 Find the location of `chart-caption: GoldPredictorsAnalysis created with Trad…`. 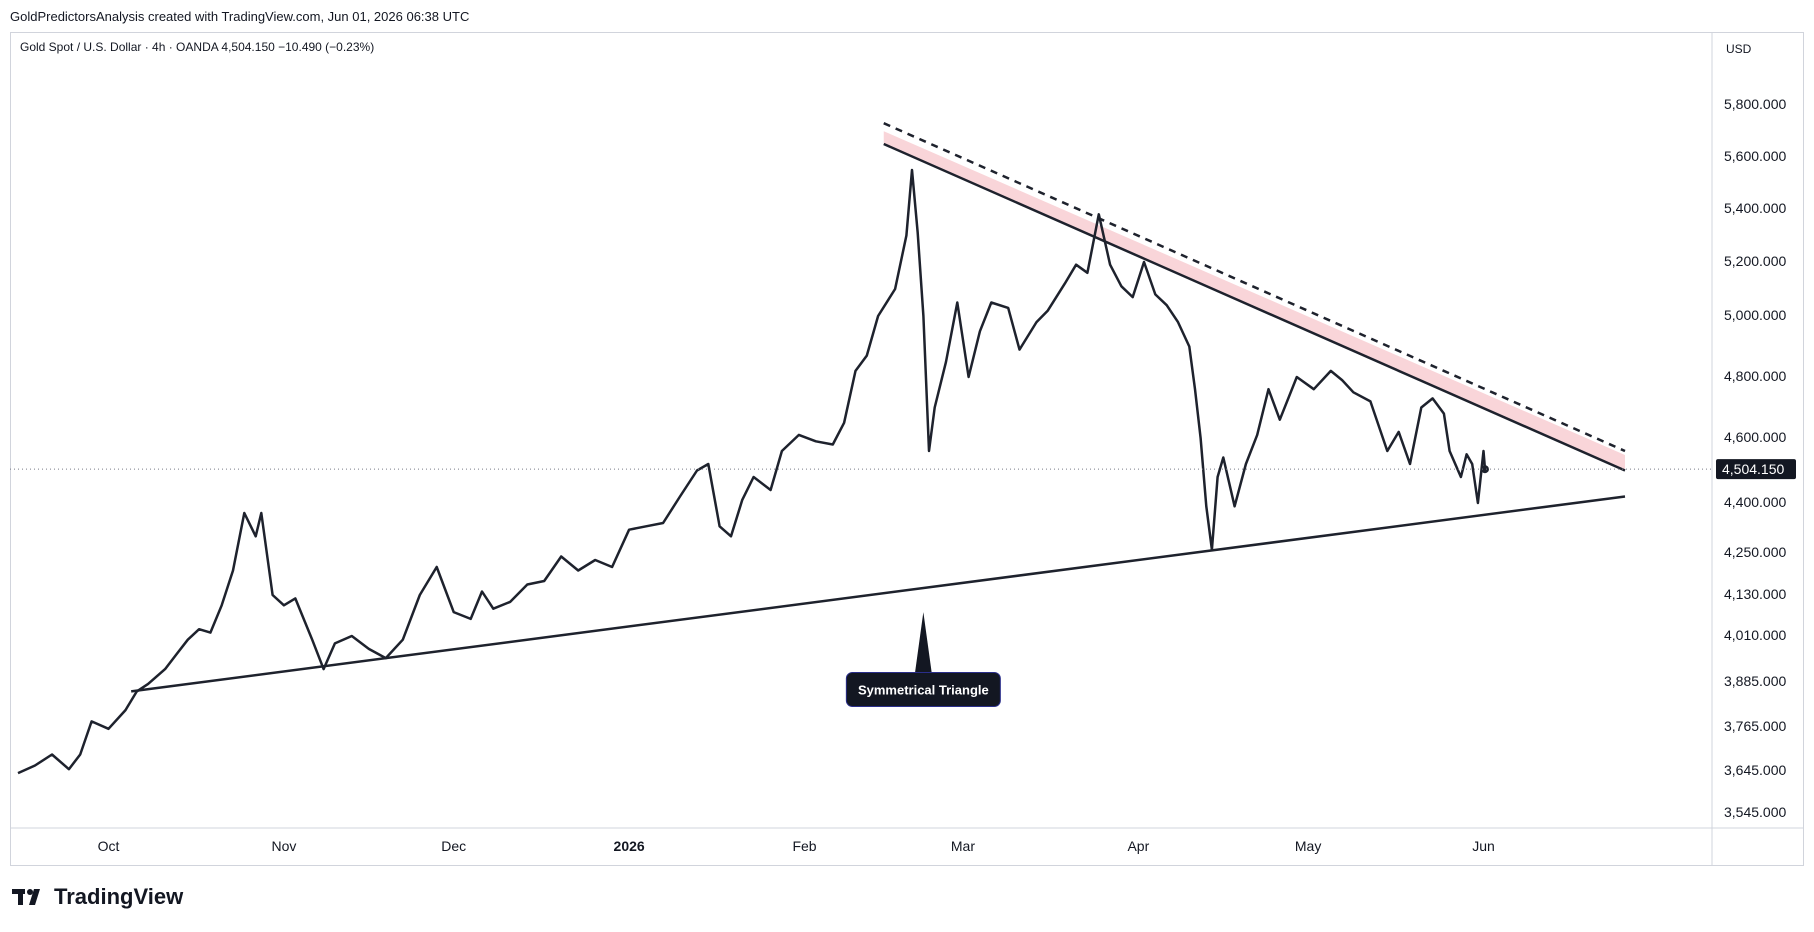

chart-caption: GoldPredictorsAnalysis created with Trad… is located at coordinates (240, 16).